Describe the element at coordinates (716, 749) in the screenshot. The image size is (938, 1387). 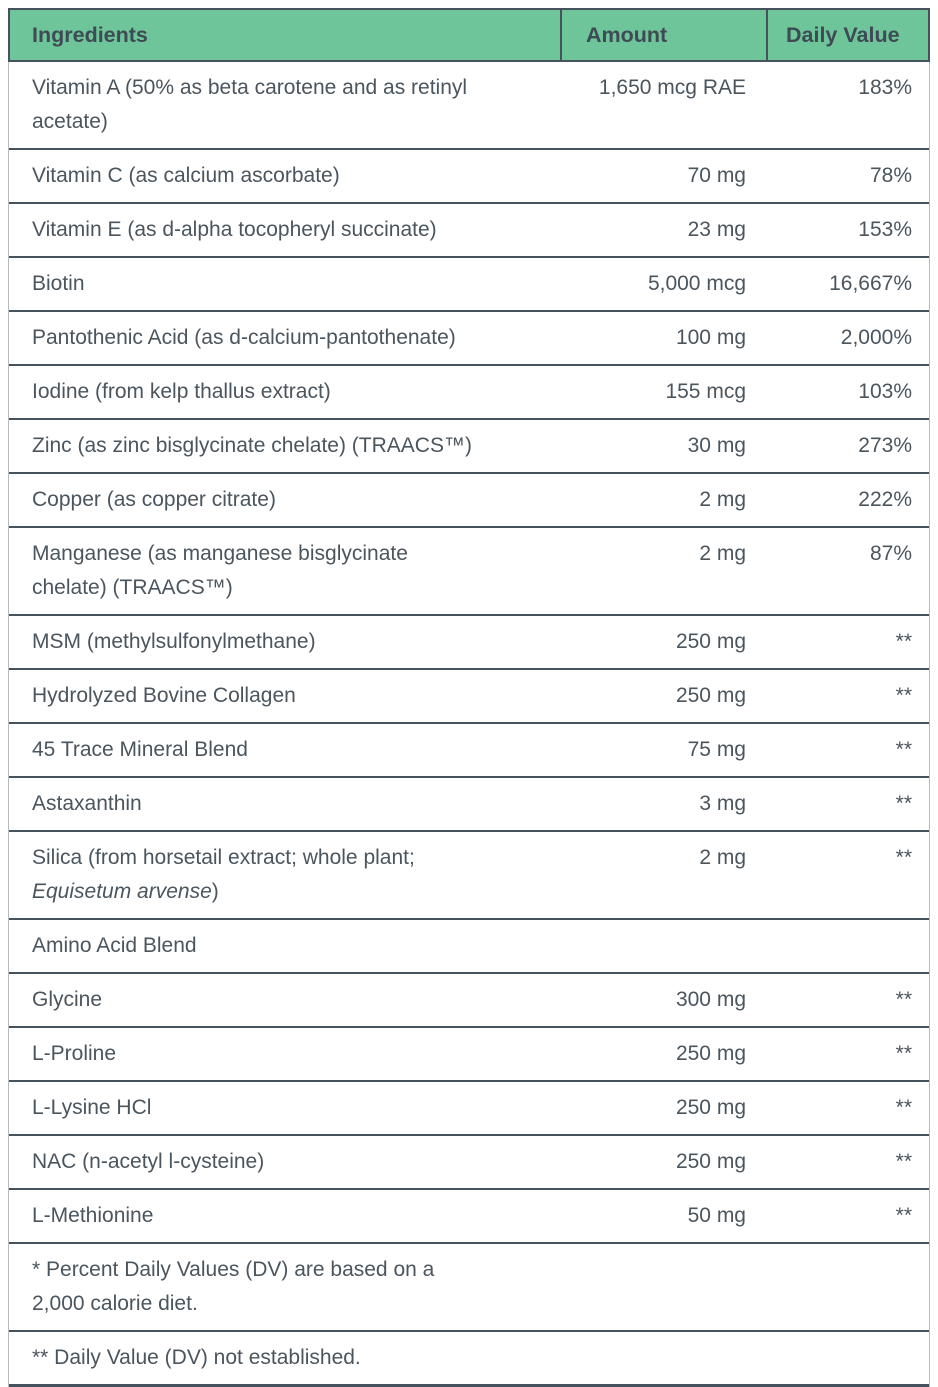
I see `amount-cell: 75 mg` at that location.